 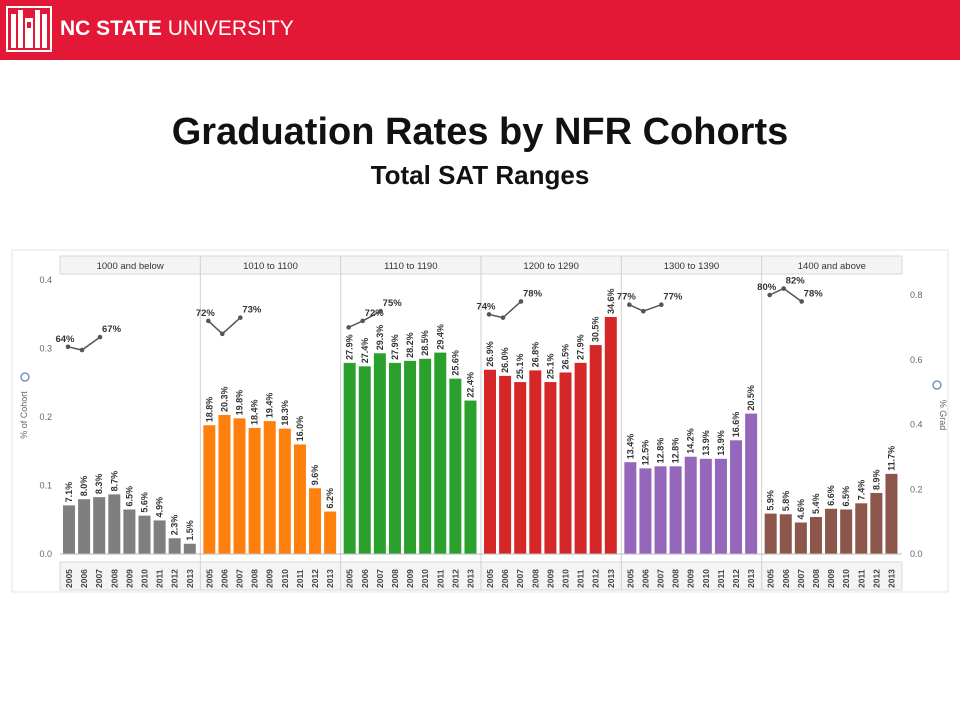 What do you see at coordinates (611, 301) in the screenshot?
I see `bar-value-label: 34.6%` at bounding box center [611, 301].